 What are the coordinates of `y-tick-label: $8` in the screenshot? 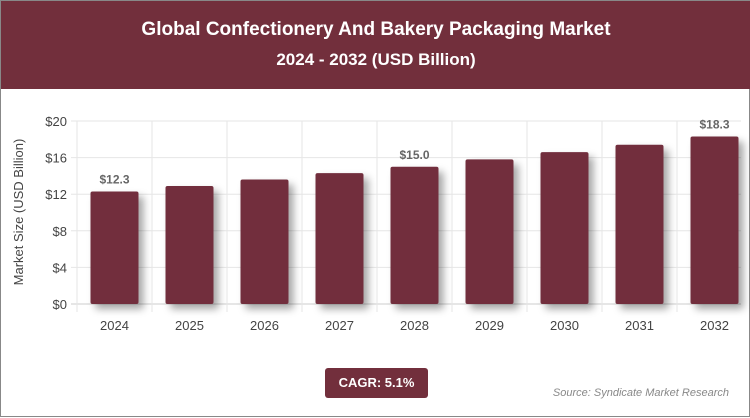 It's located at (60, 231).